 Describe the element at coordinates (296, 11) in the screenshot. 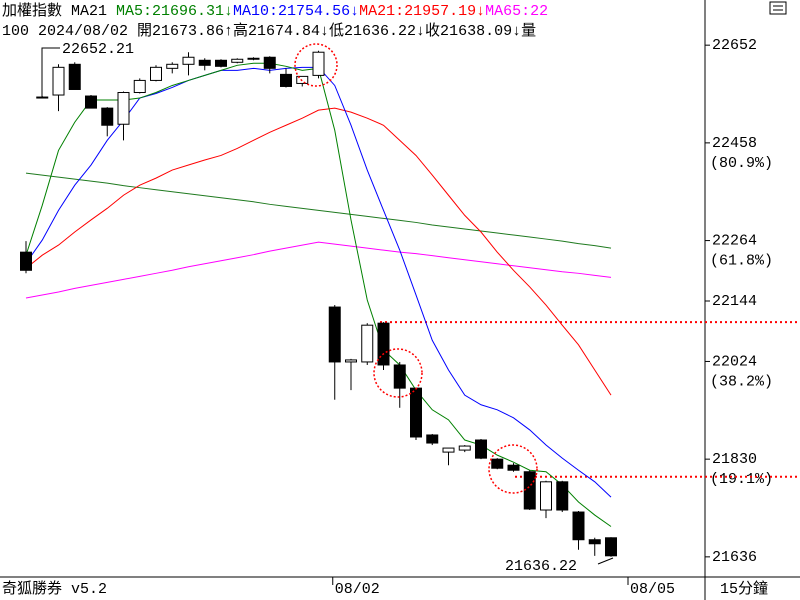

I see `header-item: MA10:21754.56↓` at that location.